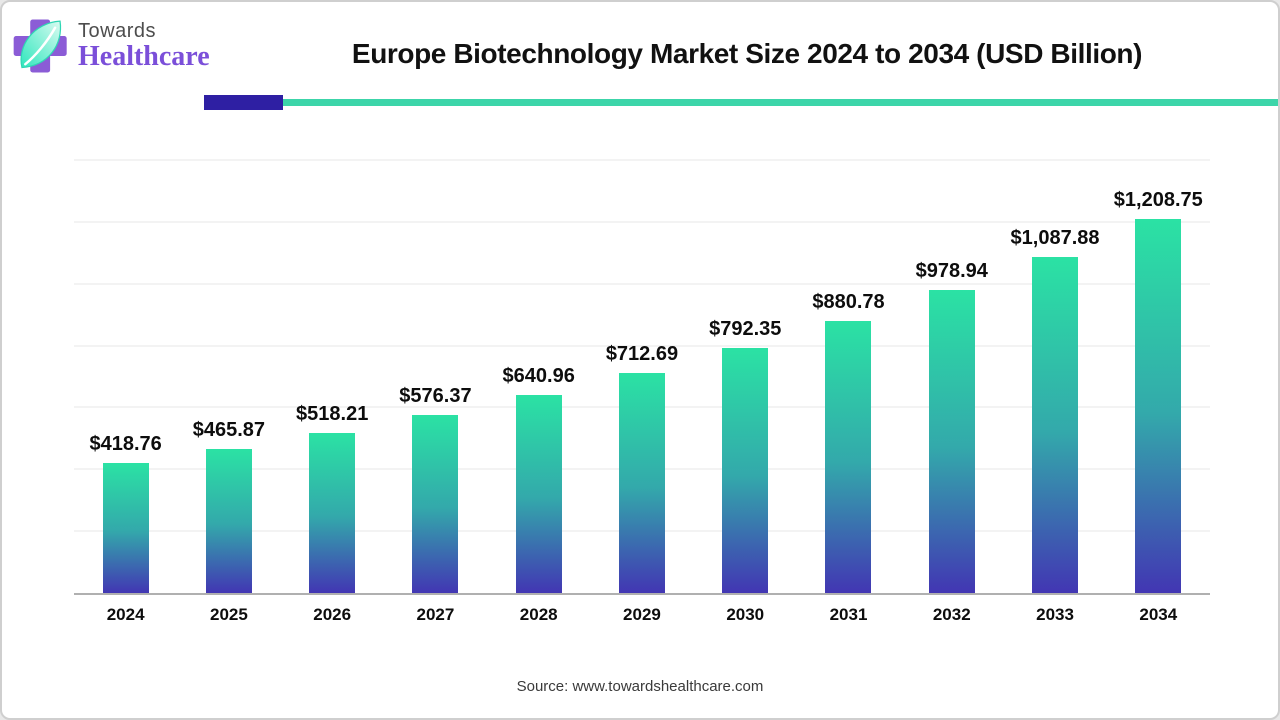  Describe the element at coordinates (332, 614) in the screenshot. I see `x-axis-label: 2026` at that location.